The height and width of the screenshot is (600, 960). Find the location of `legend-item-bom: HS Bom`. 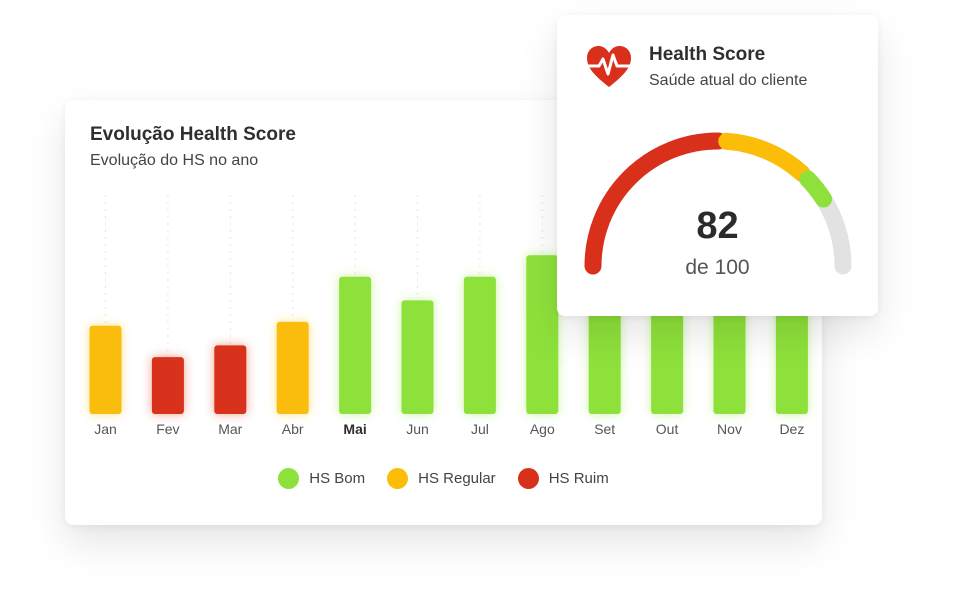

legend-item-bom: HS Bom is located at coordinates (321, 478).